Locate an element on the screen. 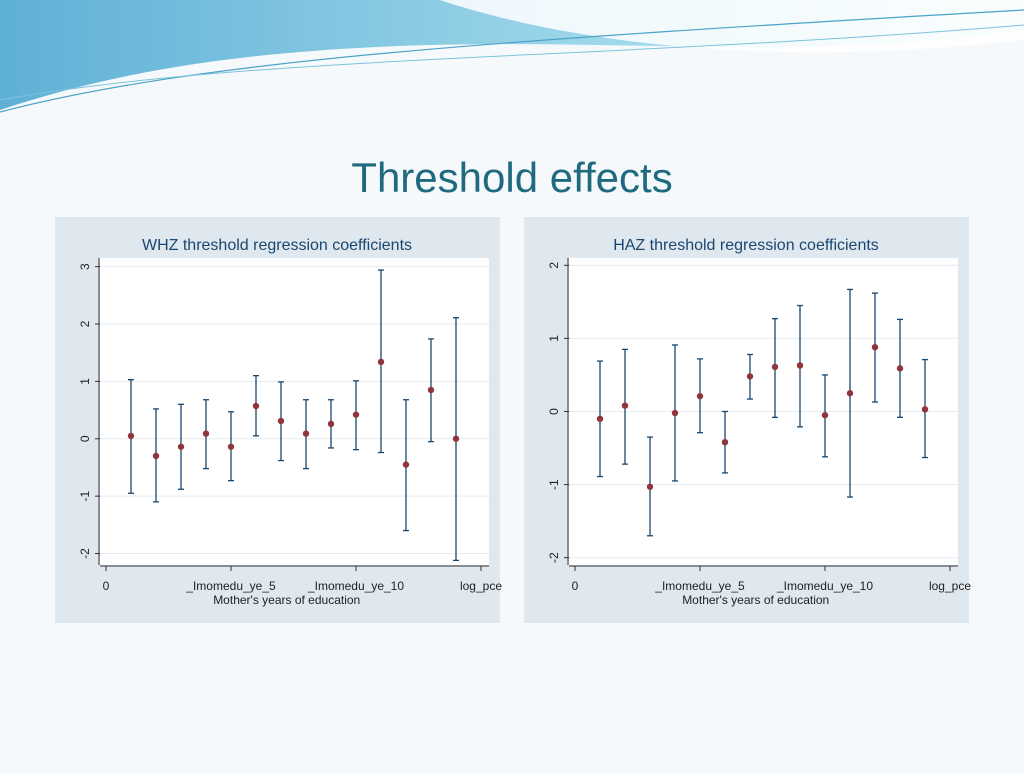 The image size is (1024, 773). chart-title: WHZ threshold regression coefficients is located at coordinates (277, 245).